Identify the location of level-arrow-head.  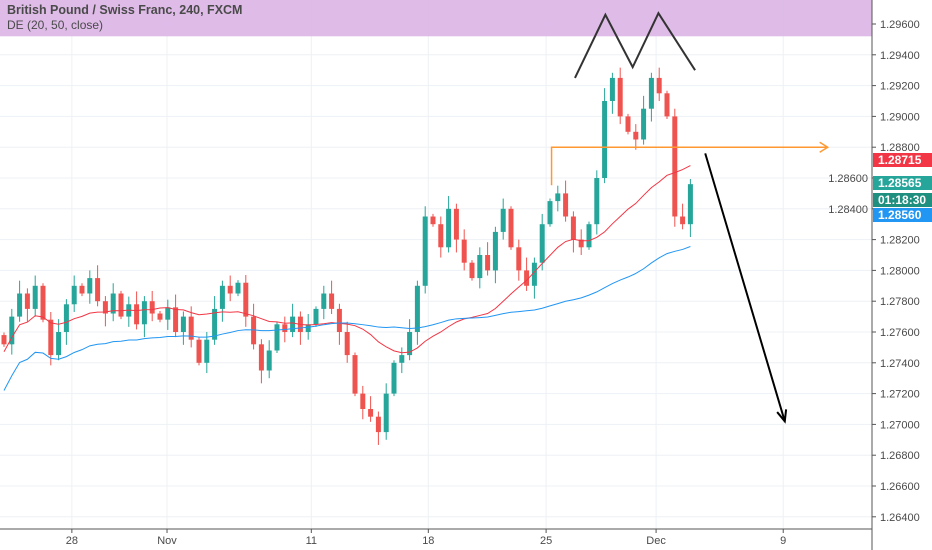
(824, 147).